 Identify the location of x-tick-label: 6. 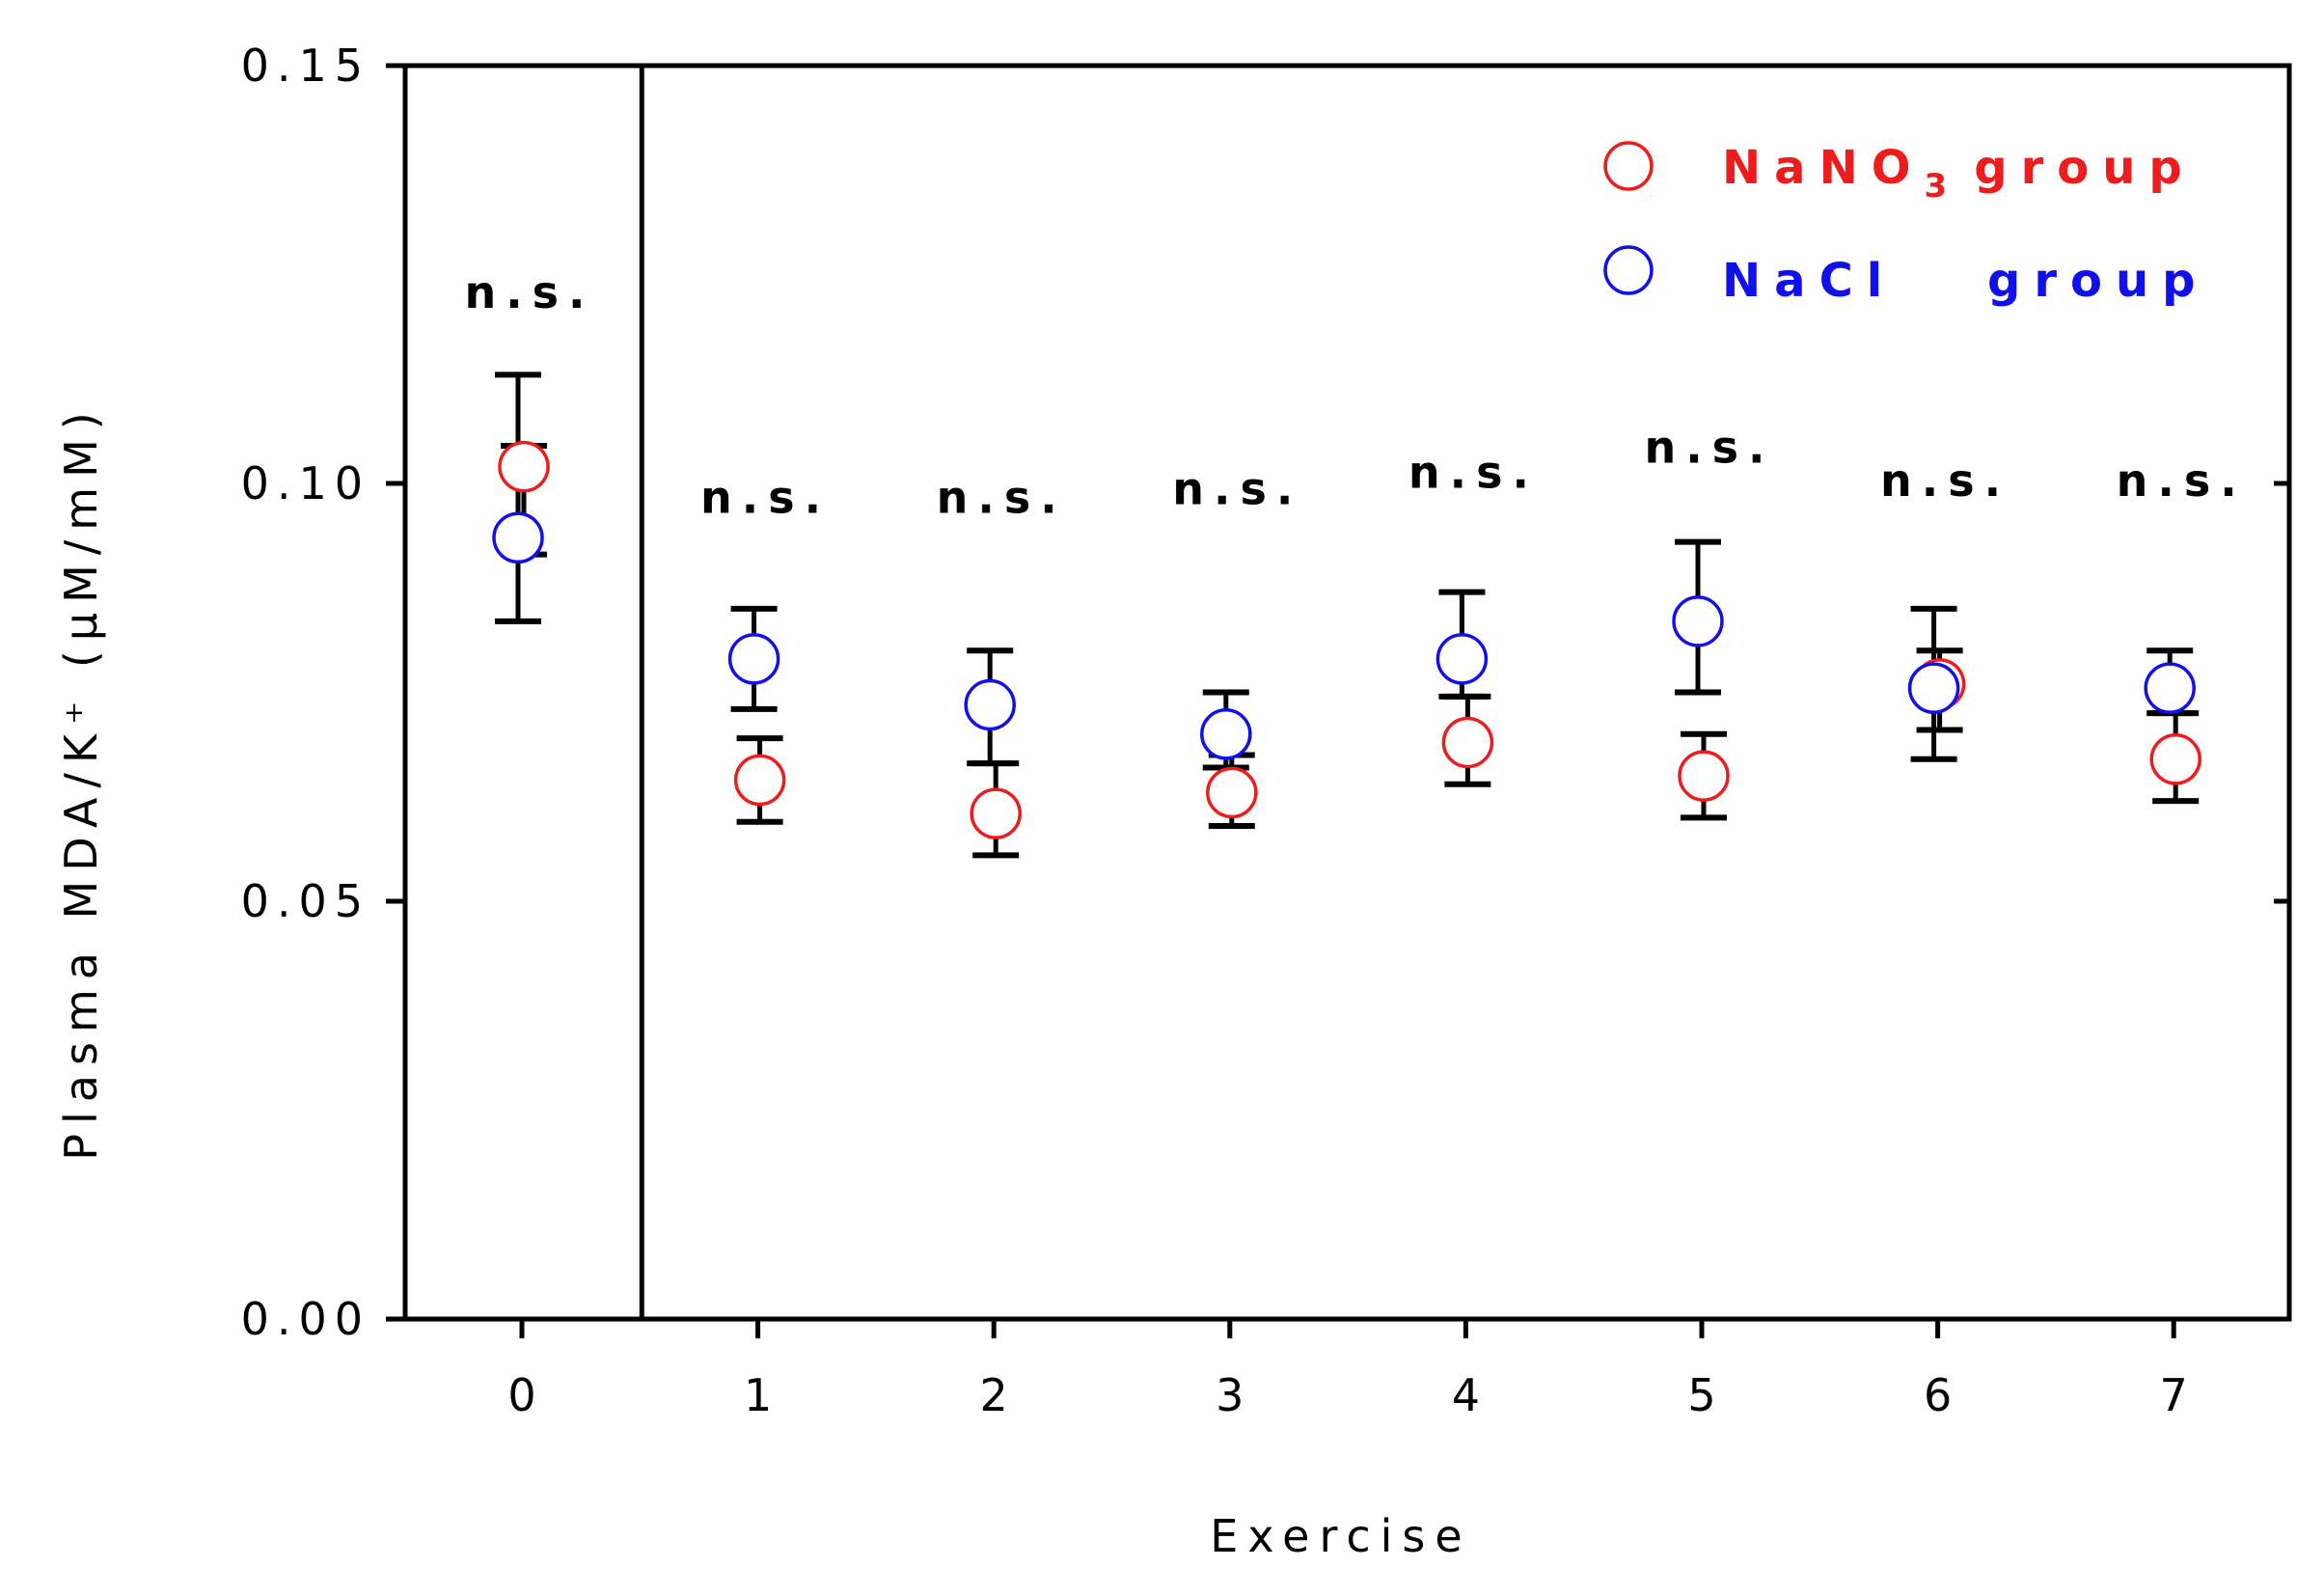
(1941, 1395).